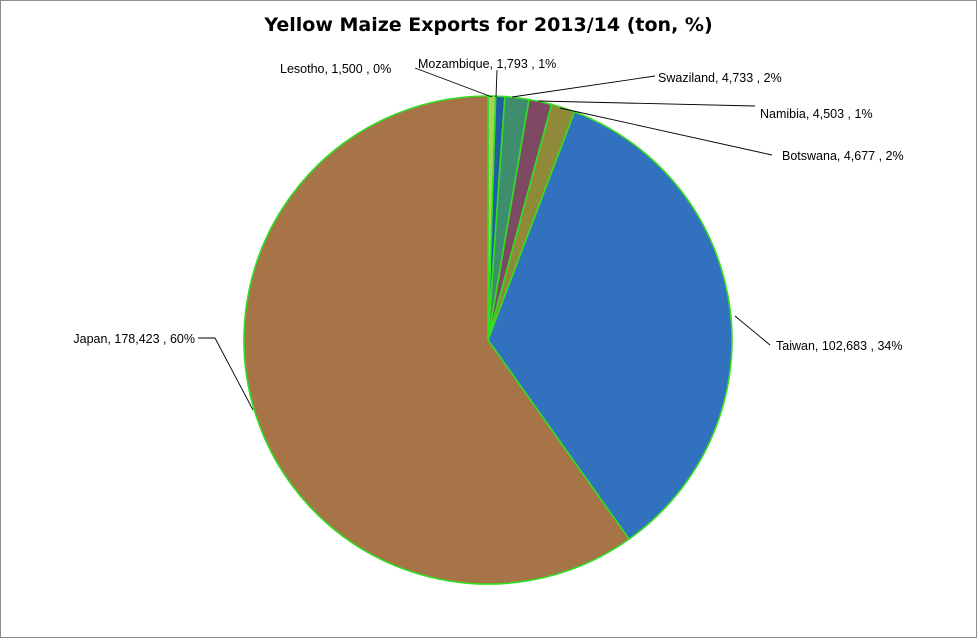 Image resolution: width=977 pixels, height=638 pixels. What do you see at coordinates (226, 374) in the screenshot?
I see `leader-line-japan` at bounding box center [226, 374].